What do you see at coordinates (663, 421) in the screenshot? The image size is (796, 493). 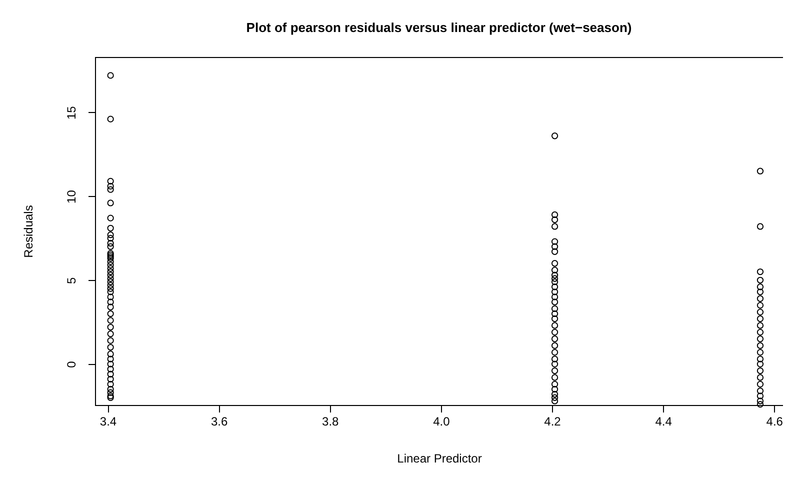 I see `x-tick-label: 4.4` at bounding box center [663, 421].